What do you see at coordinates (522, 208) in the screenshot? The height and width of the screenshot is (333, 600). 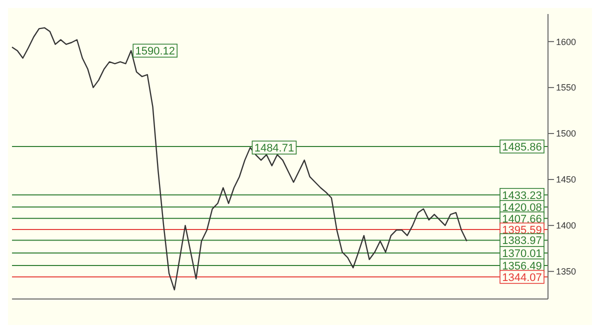 I see `ref-line-label: 1420.08` at bounding box center [522, 208].